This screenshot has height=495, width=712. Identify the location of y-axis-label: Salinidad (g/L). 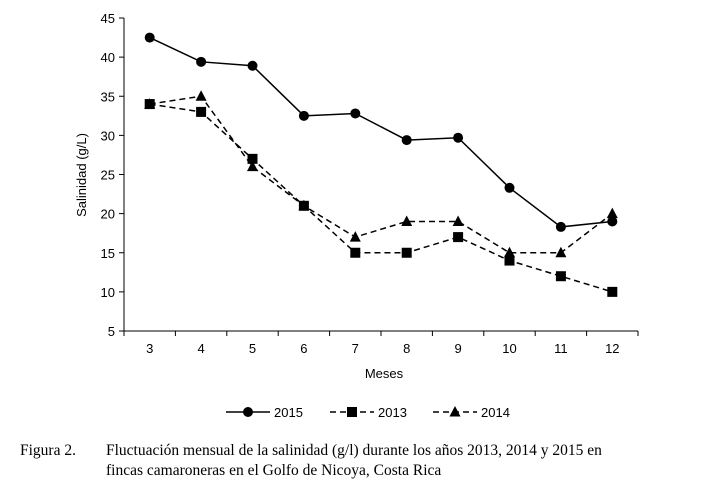
(81, 175).